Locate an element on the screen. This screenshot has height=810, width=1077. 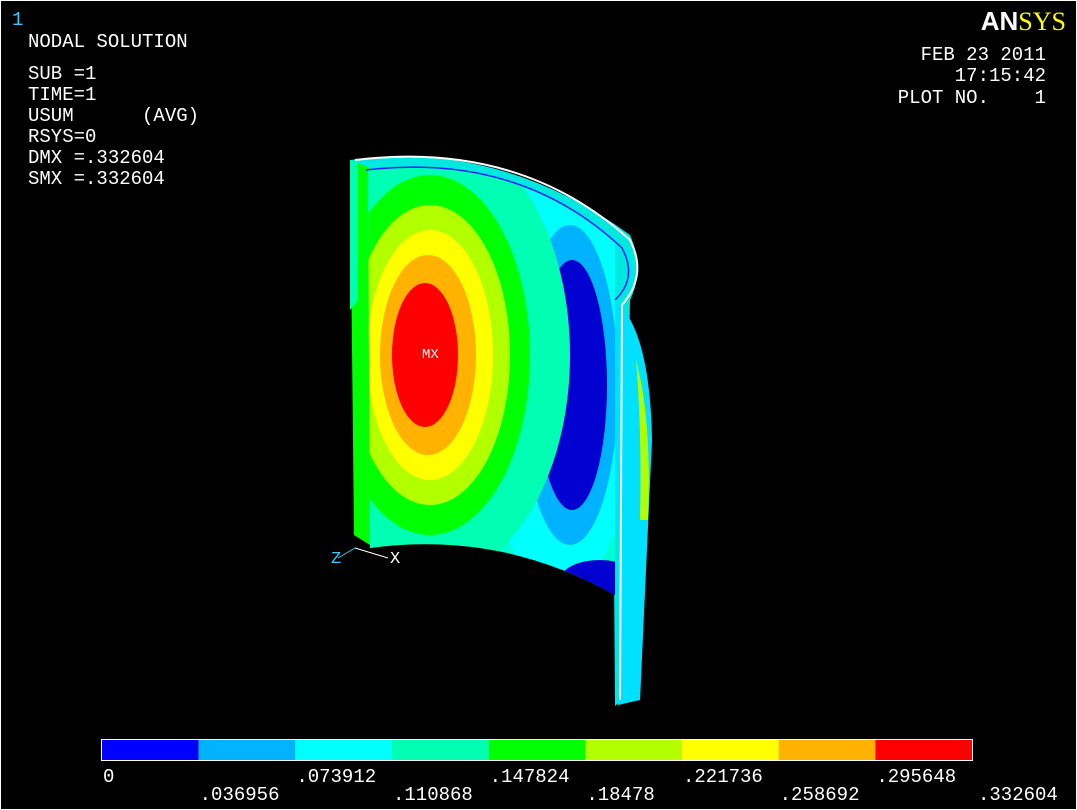
plot-number: PLOT NO. 1 is located at coordinates (972, 98).